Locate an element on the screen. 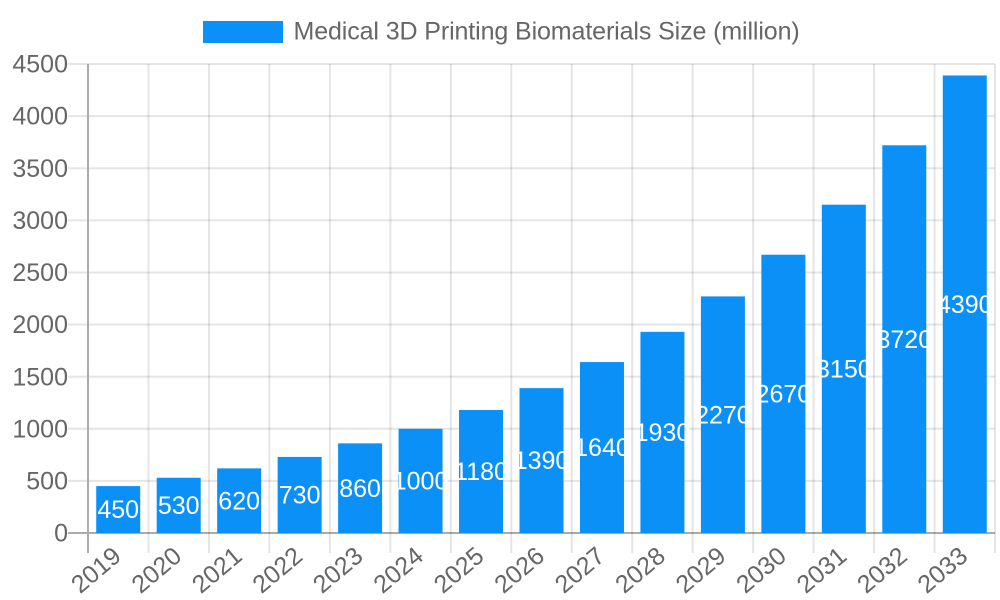 The height and width of the screenshot is (600, 1000). svg-text: 4000 is located at coordinates (40, 117).